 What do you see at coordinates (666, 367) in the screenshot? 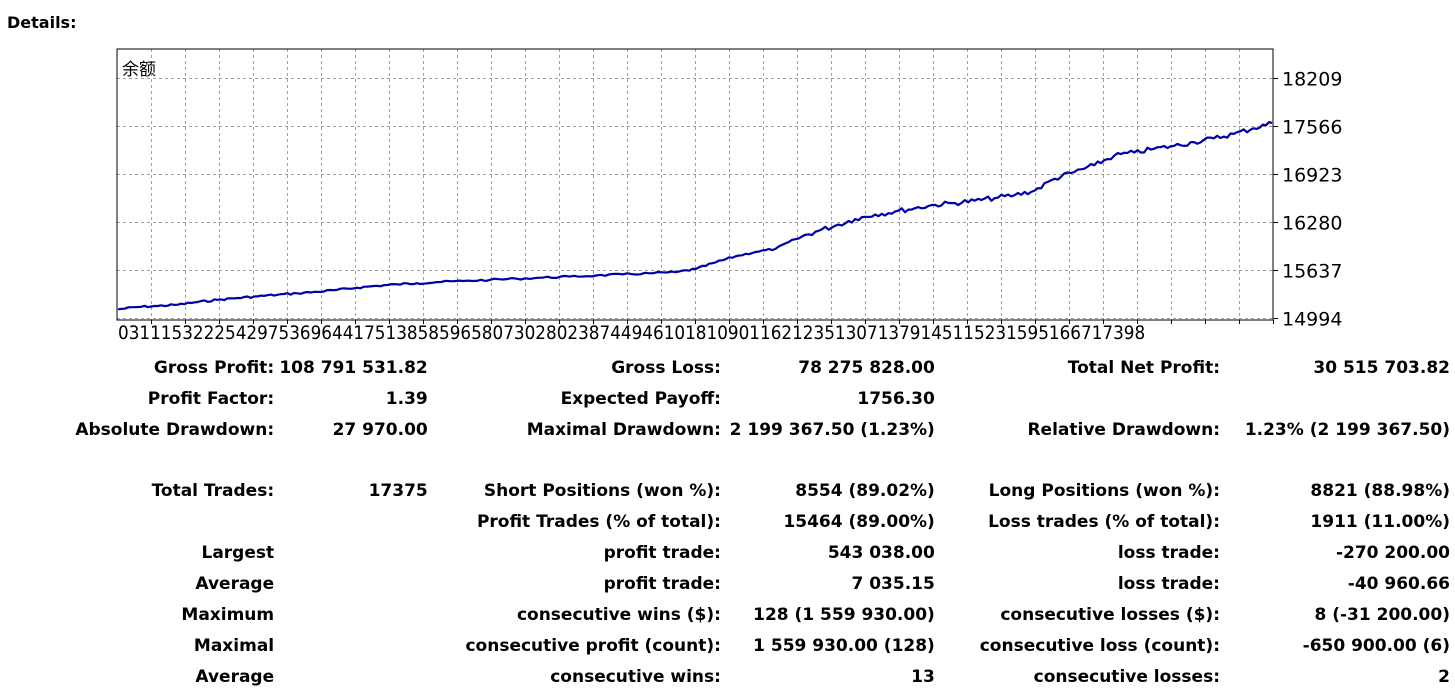
I see `gross-loss-label: Gross Loss:` at bounding box center [666, 367].